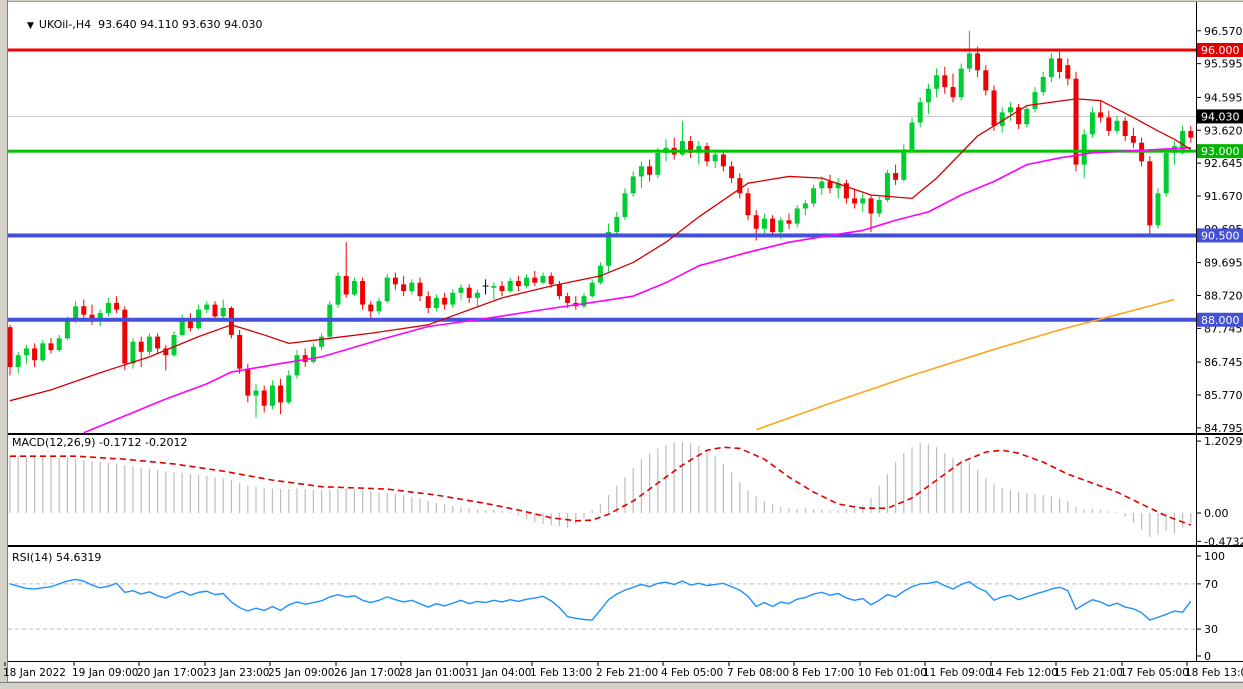 The height and width of the screenshot is (689, 1243). What do you see at coordinates (1223, 395) in the screenshot?
I see `price-tick-label: 85.770` at bounding box center [1223, 395].